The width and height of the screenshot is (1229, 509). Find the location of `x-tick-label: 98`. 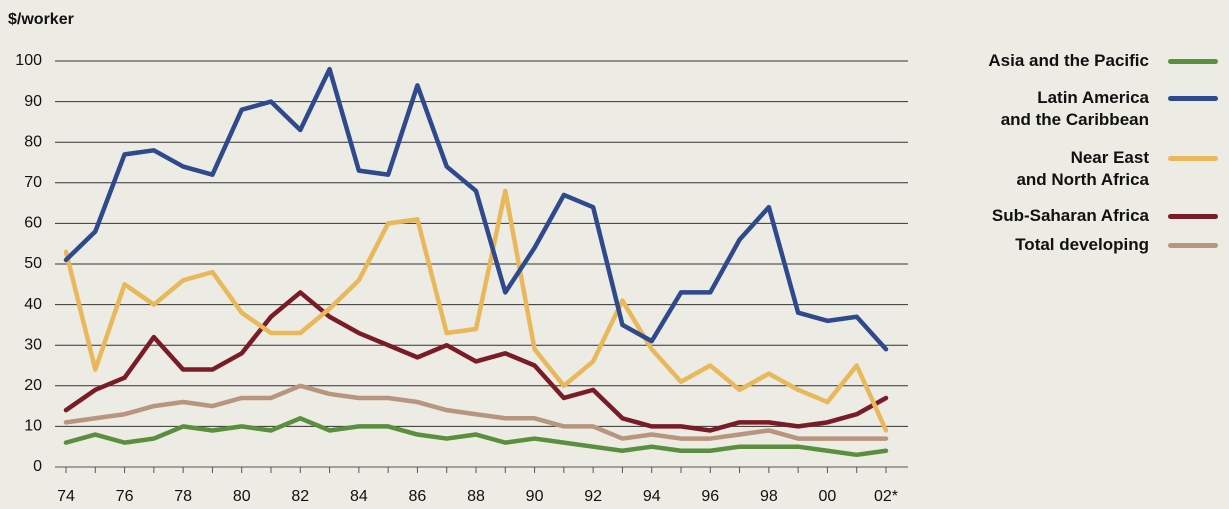

x-tick-label: 98 is located at coordinates (769, 496).